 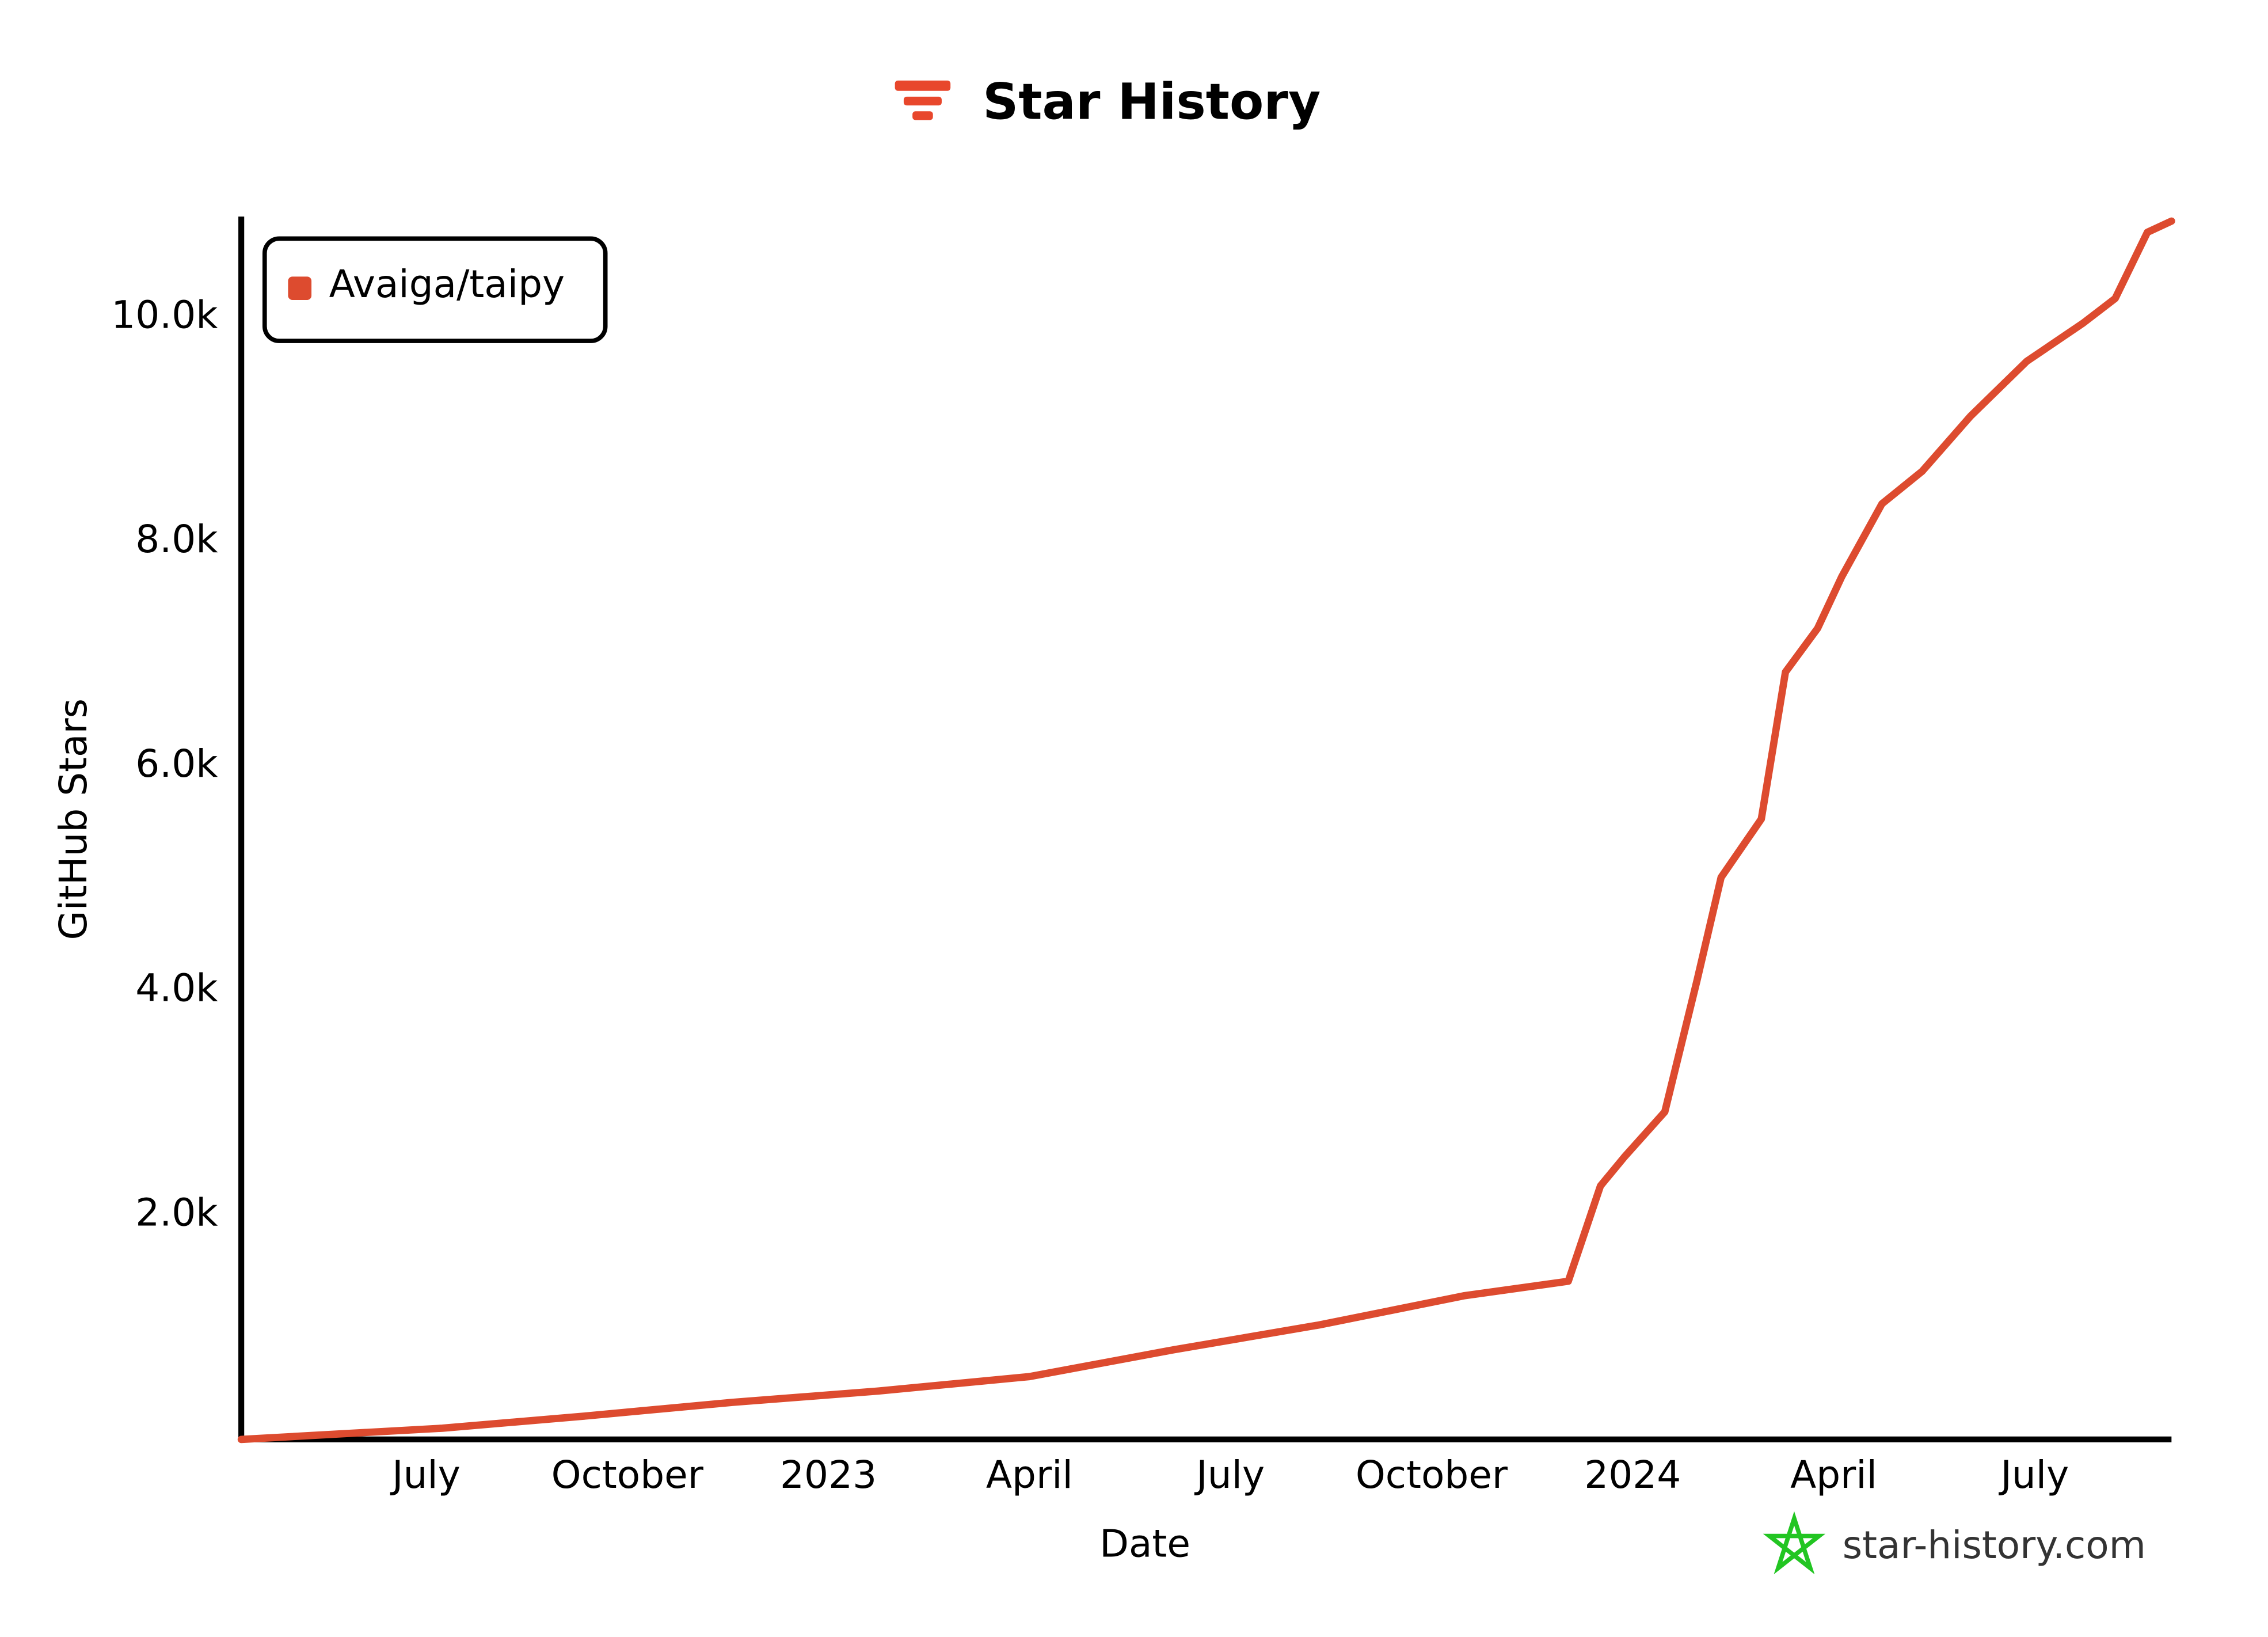 What do you see at coordinates (300, 288) in the screenshot?
I see `legend-swatch` at bounding box center [300, 288].